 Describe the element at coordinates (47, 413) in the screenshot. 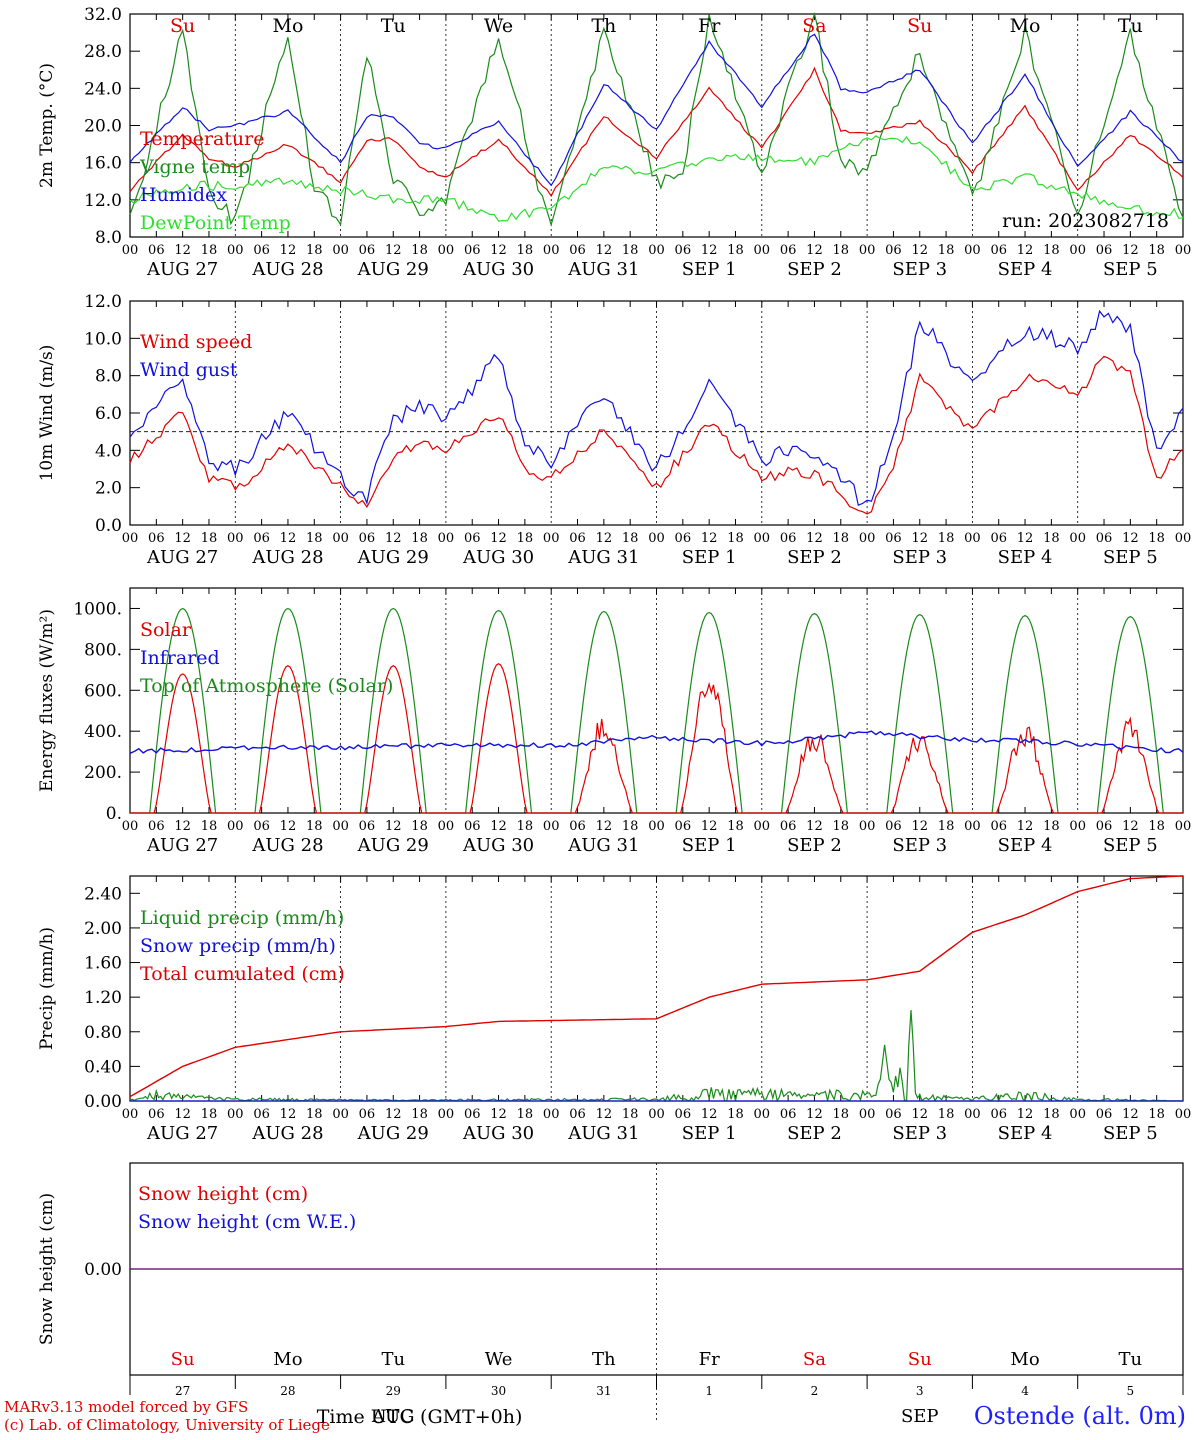

I see `y-axis-label: 10m Wind (m/s)` at that location.